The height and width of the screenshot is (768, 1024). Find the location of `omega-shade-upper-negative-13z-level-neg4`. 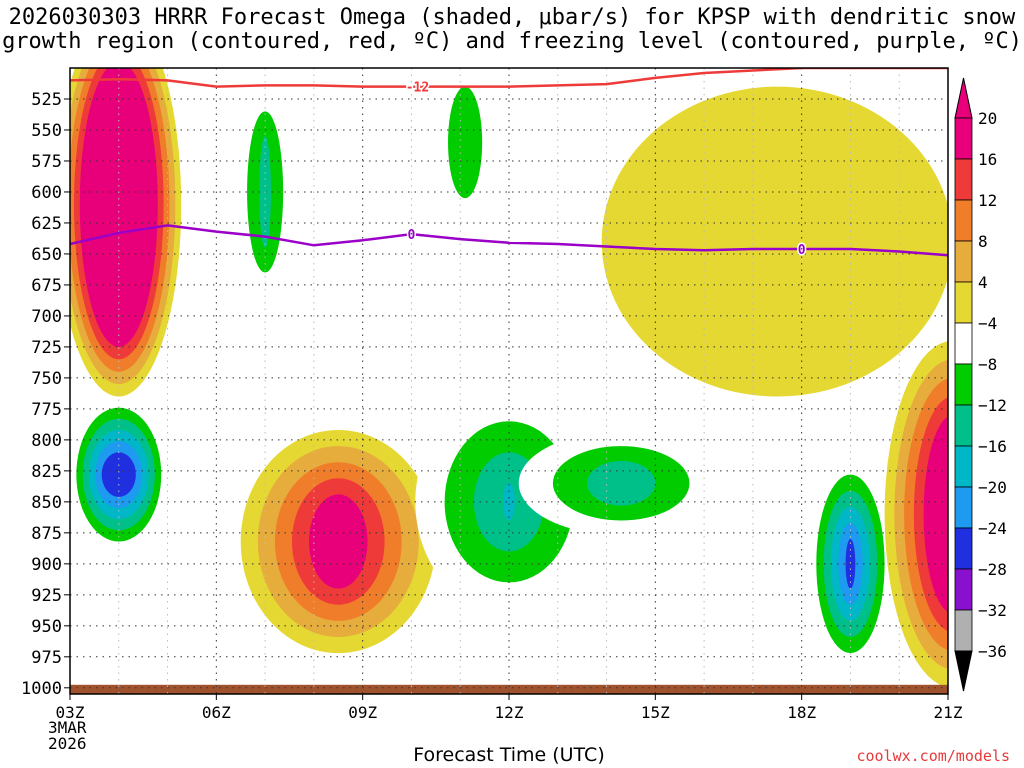

omega-shade-upper-negative-13z-level-neg4 is located at coordinates (557, 155).